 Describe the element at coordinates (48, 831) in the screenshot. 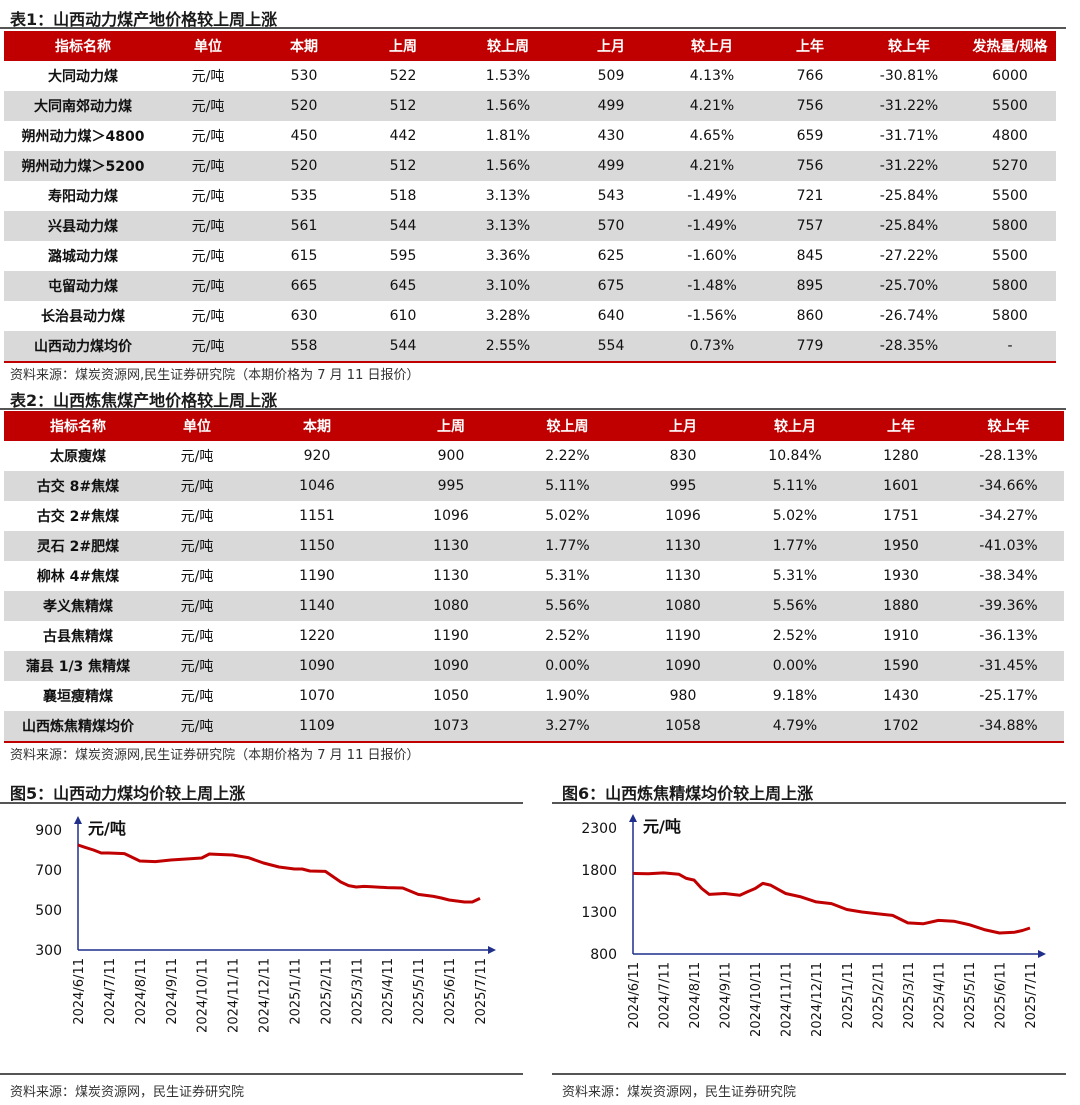

I see `y-tick-label: 900` at that location.